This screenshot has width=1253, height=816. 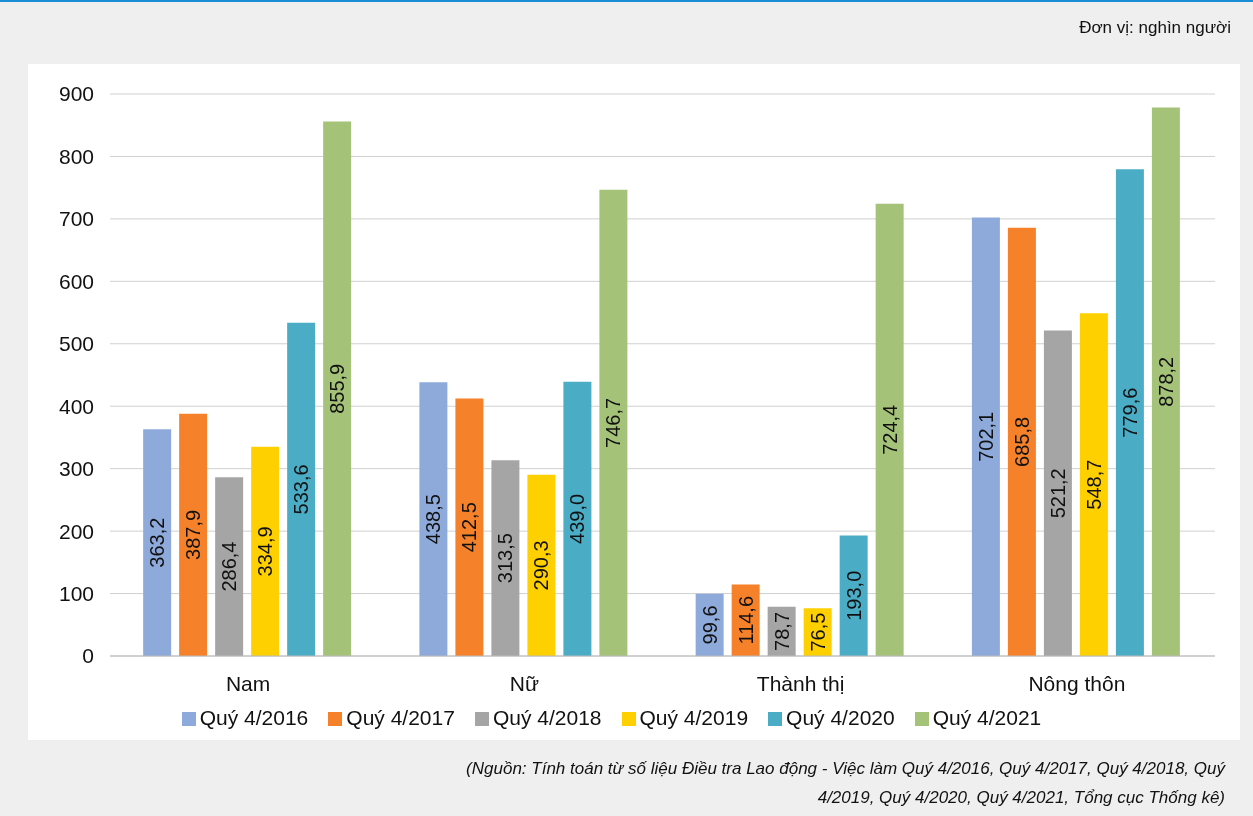 I want to click on data-label: 412,5, so click(x=469, y=527).